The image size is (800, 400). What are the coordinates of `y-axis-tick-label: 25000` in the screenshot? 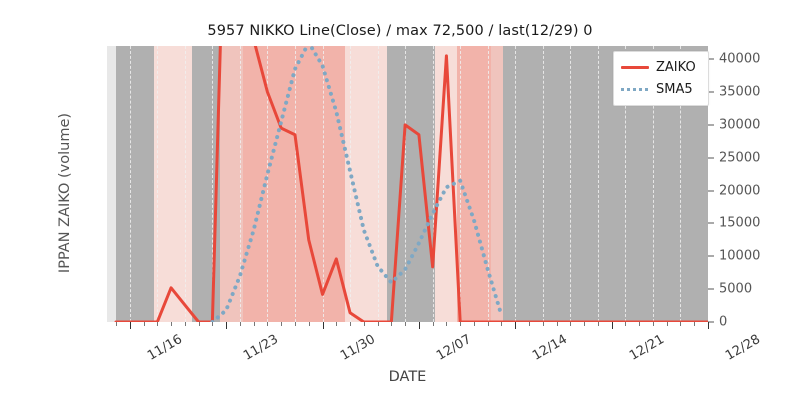 It's located at (734, 157).